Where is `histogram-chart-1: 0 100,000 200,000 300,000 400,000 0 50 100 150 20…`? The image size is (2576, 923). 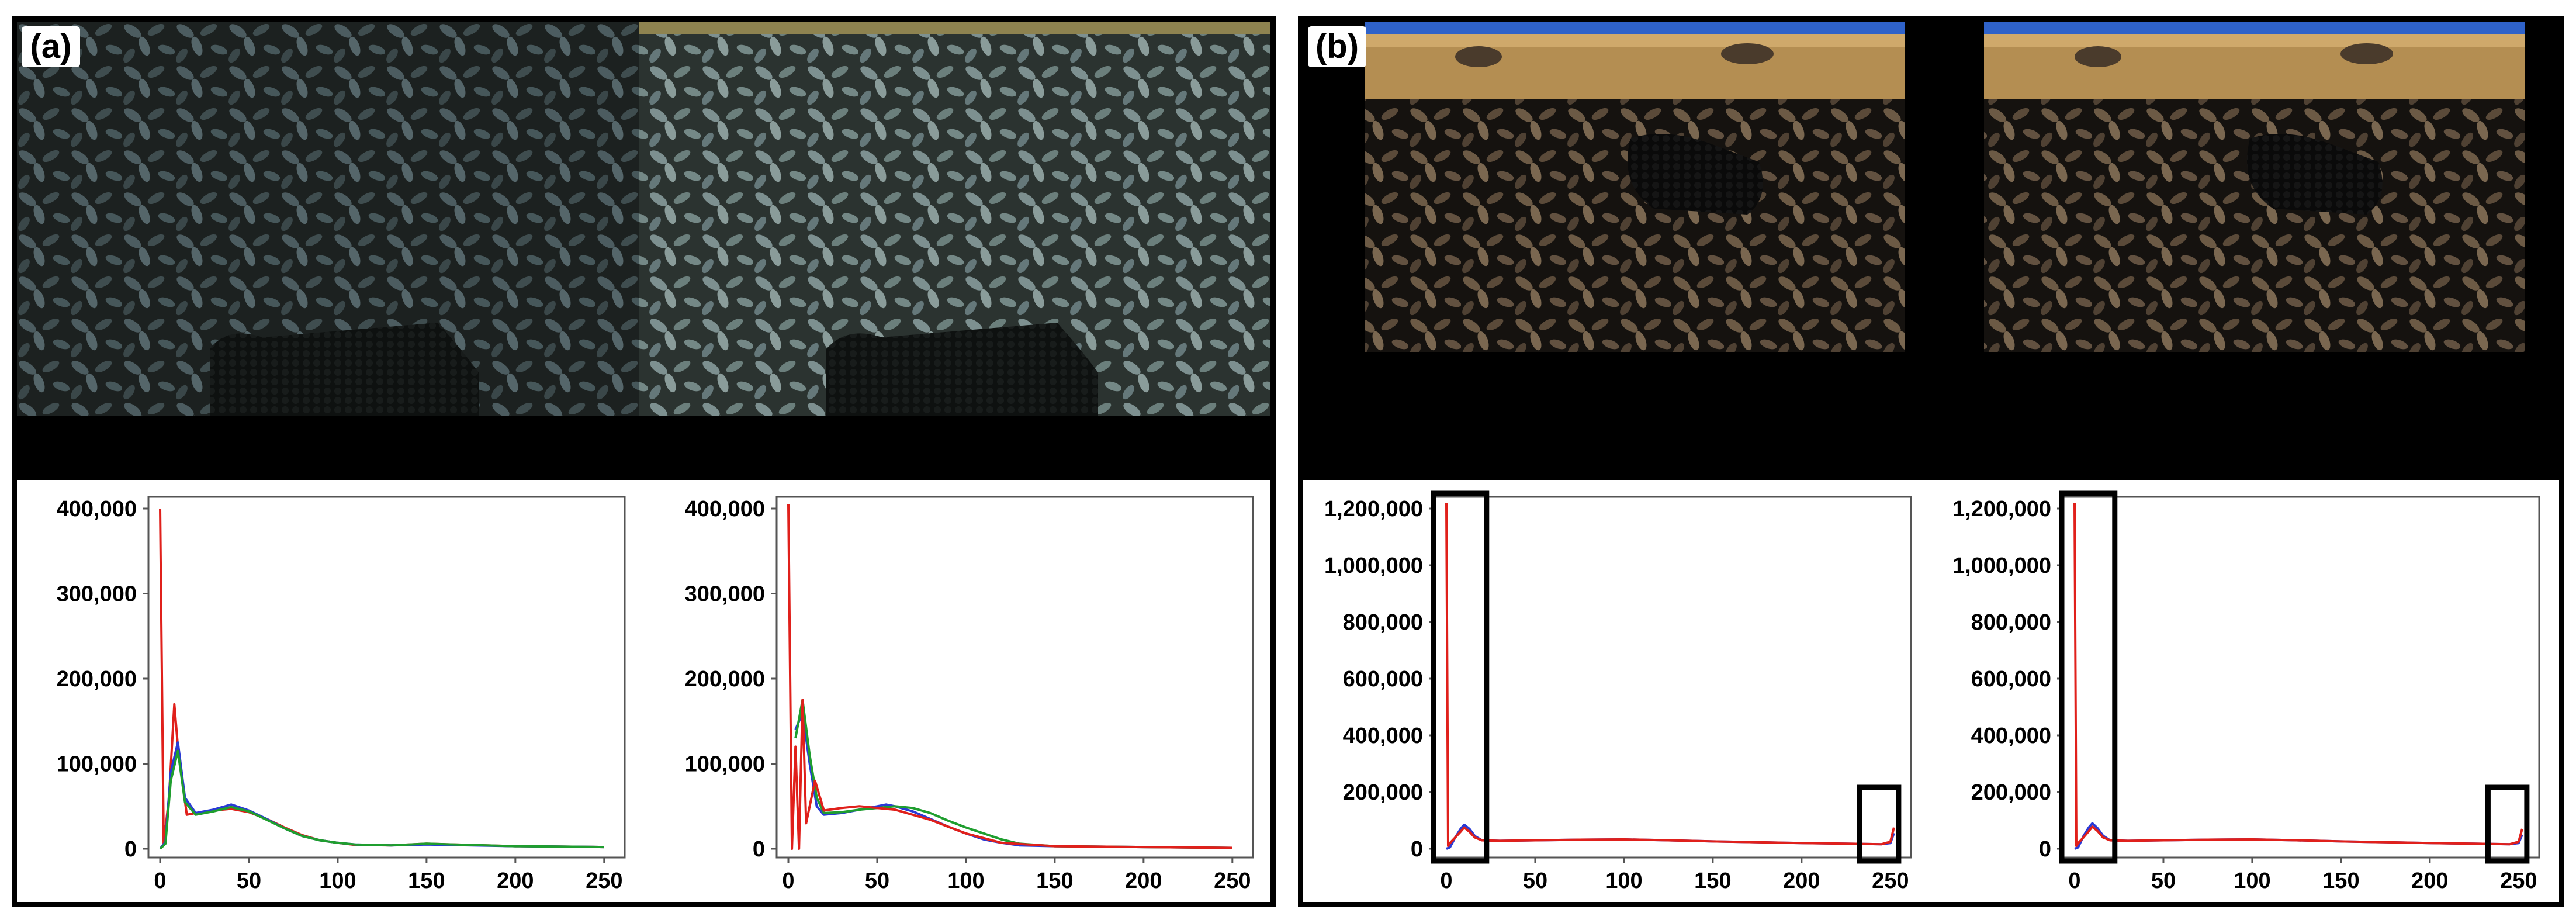 histogram-chart-1: 0 100,000 200,000 300,000 400,000 0 50 100 150 20… is located at coordinates (342, 694).